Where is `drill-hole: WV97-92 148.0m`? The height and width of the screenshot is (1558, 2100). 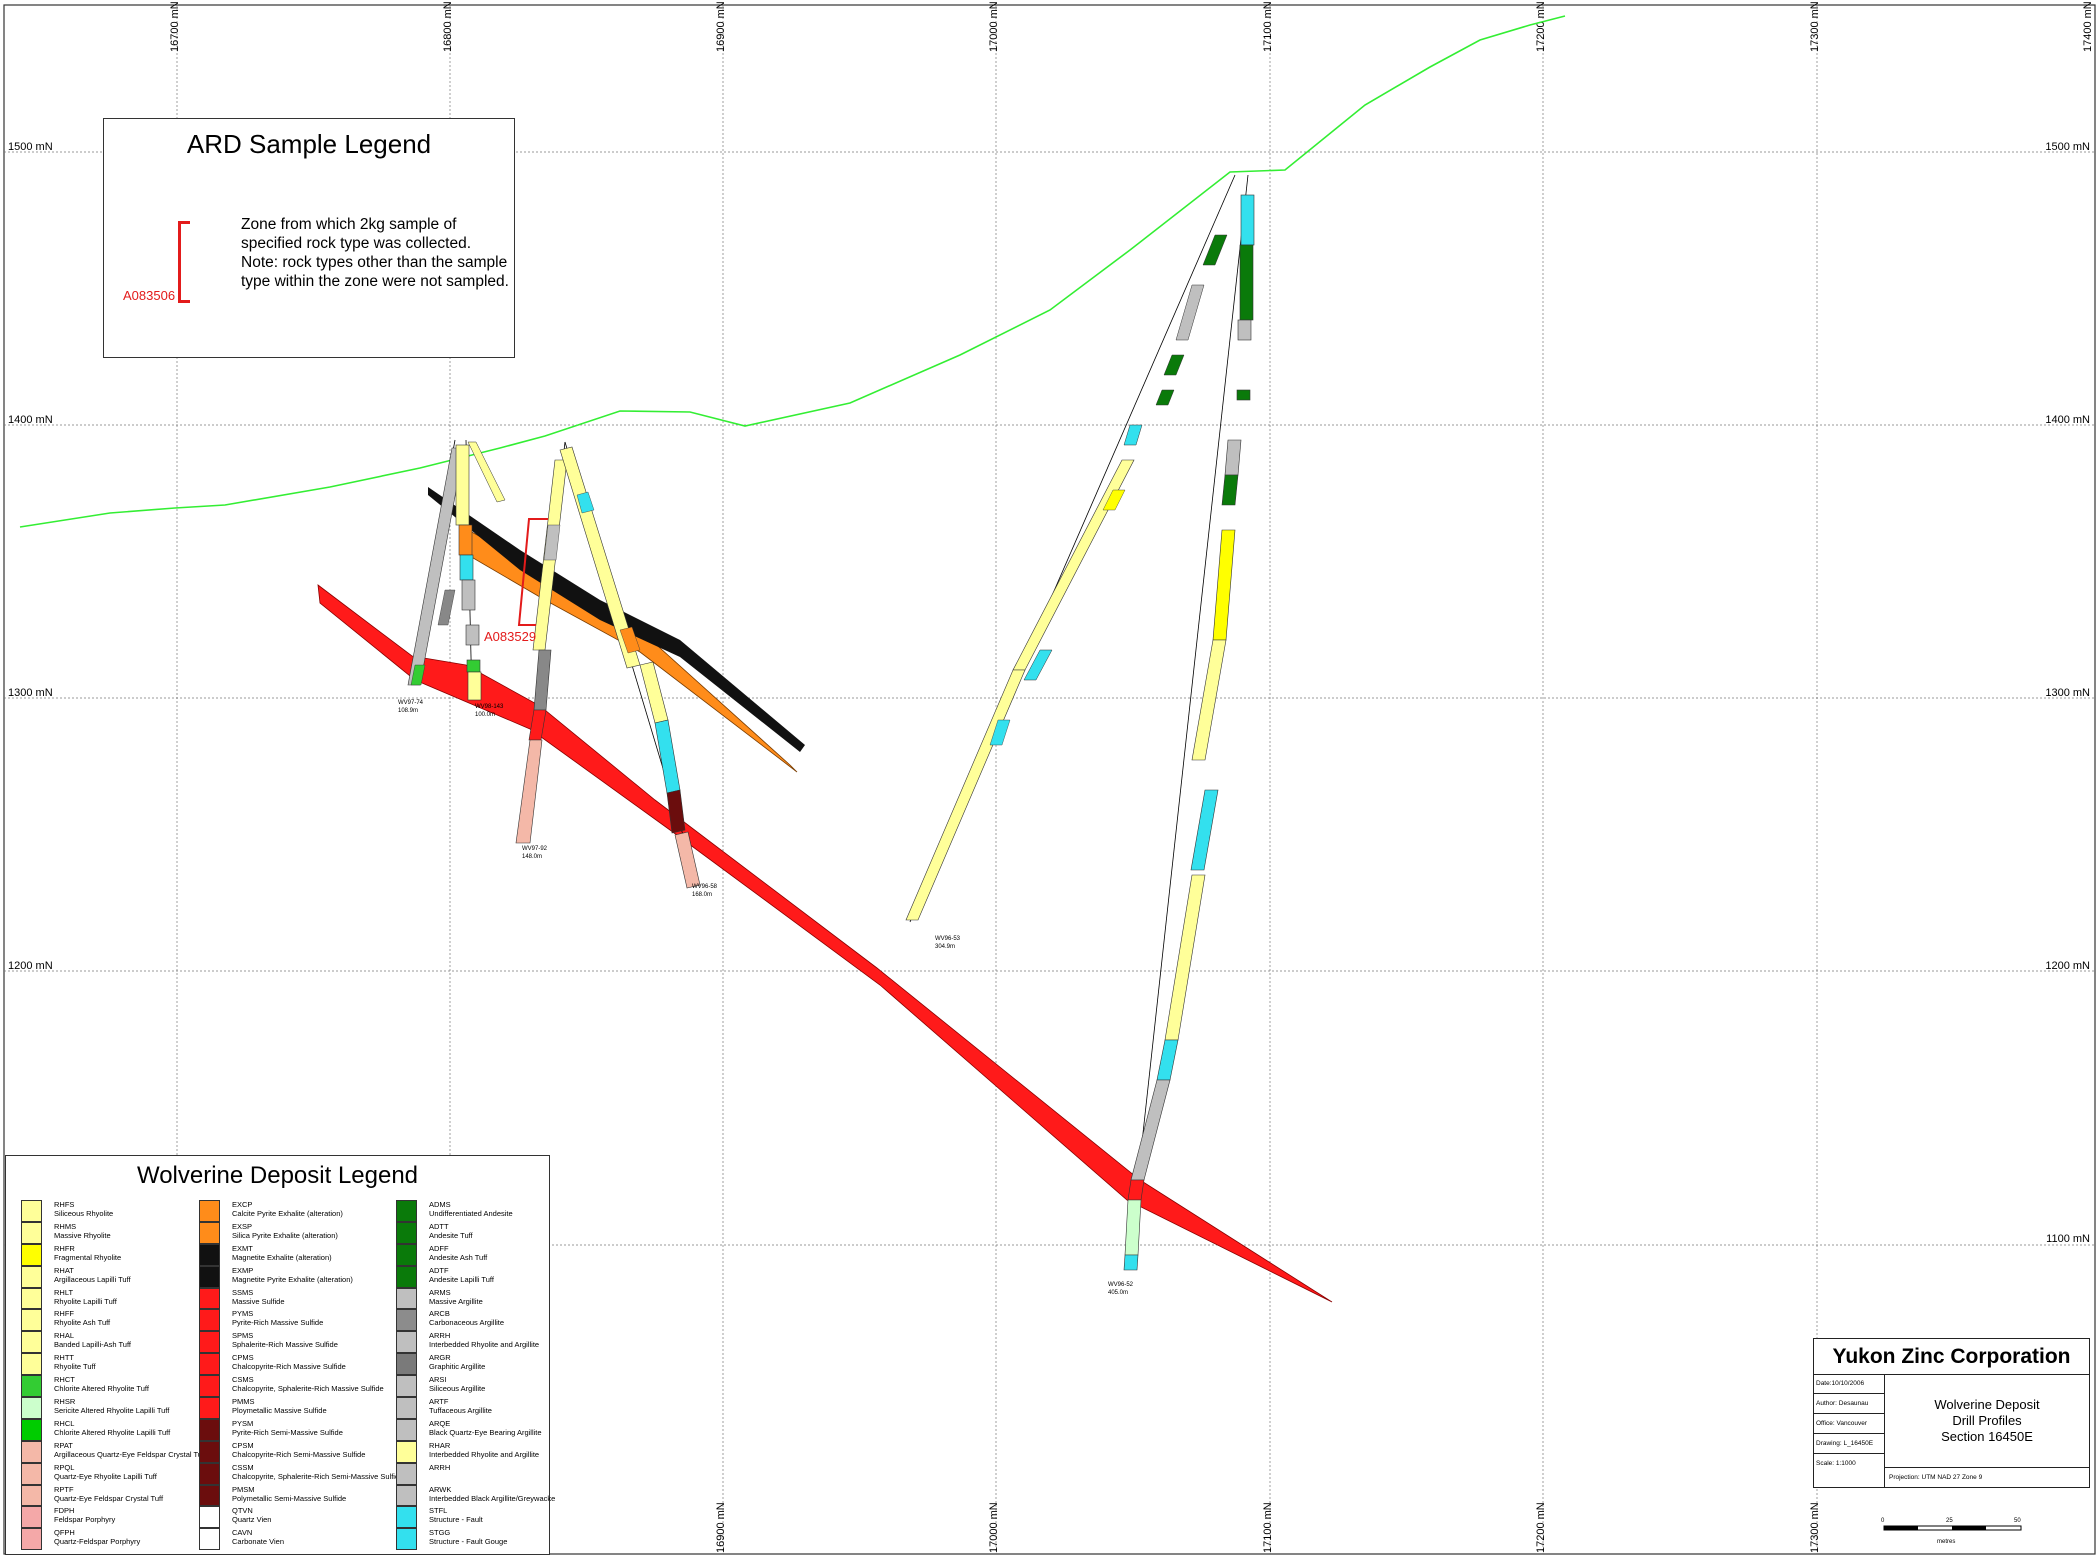
drill-hole: WV97-92 148.0m is located at coordinates (541, 650).